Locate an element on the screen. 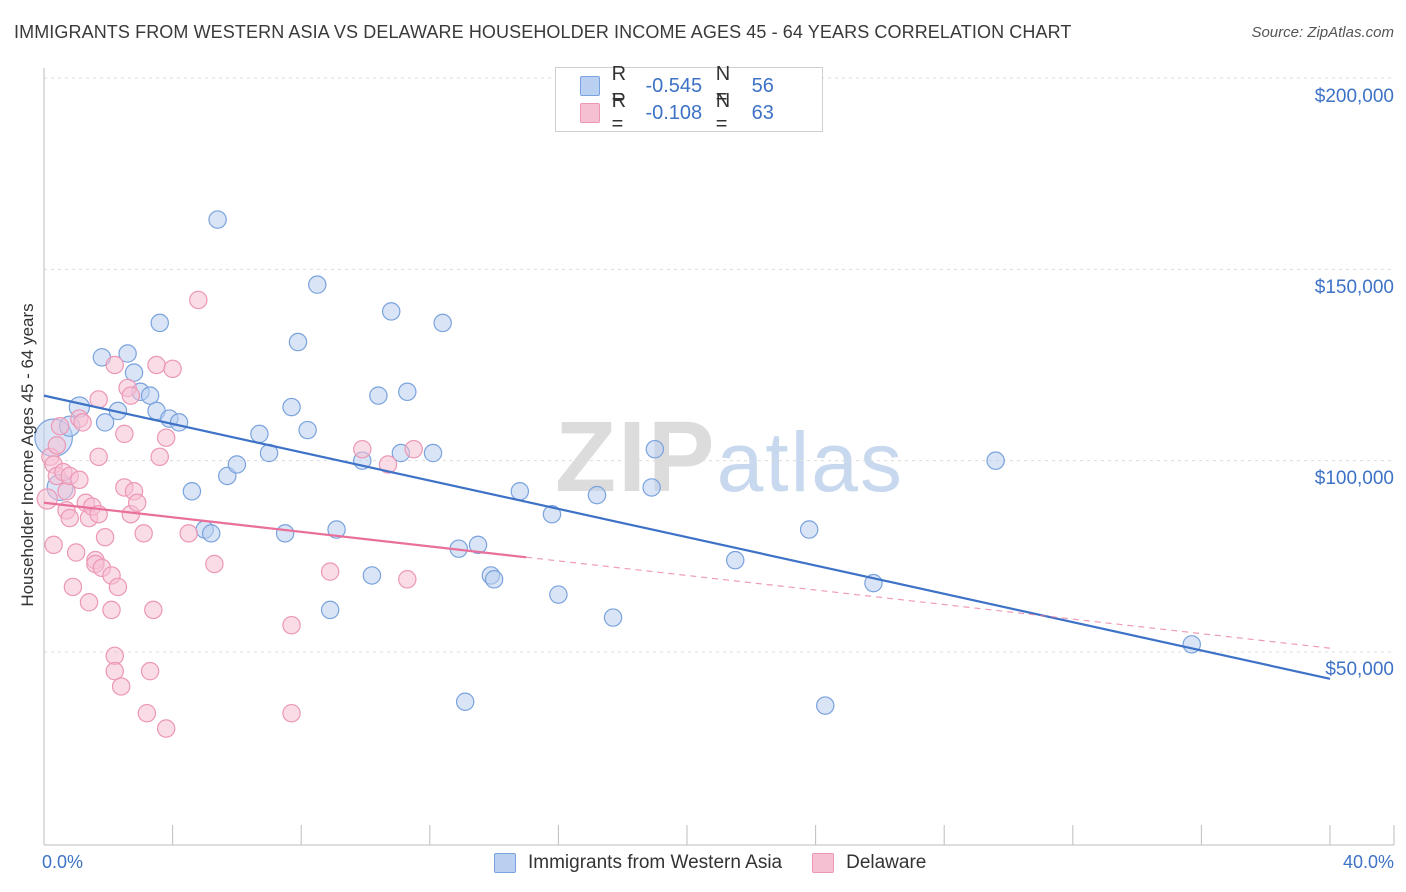 Image resolution: width=1406 pixels, height=892 pixels. source-credit: Source: ZipAtlas.com is located at coordinates (1322, 32).